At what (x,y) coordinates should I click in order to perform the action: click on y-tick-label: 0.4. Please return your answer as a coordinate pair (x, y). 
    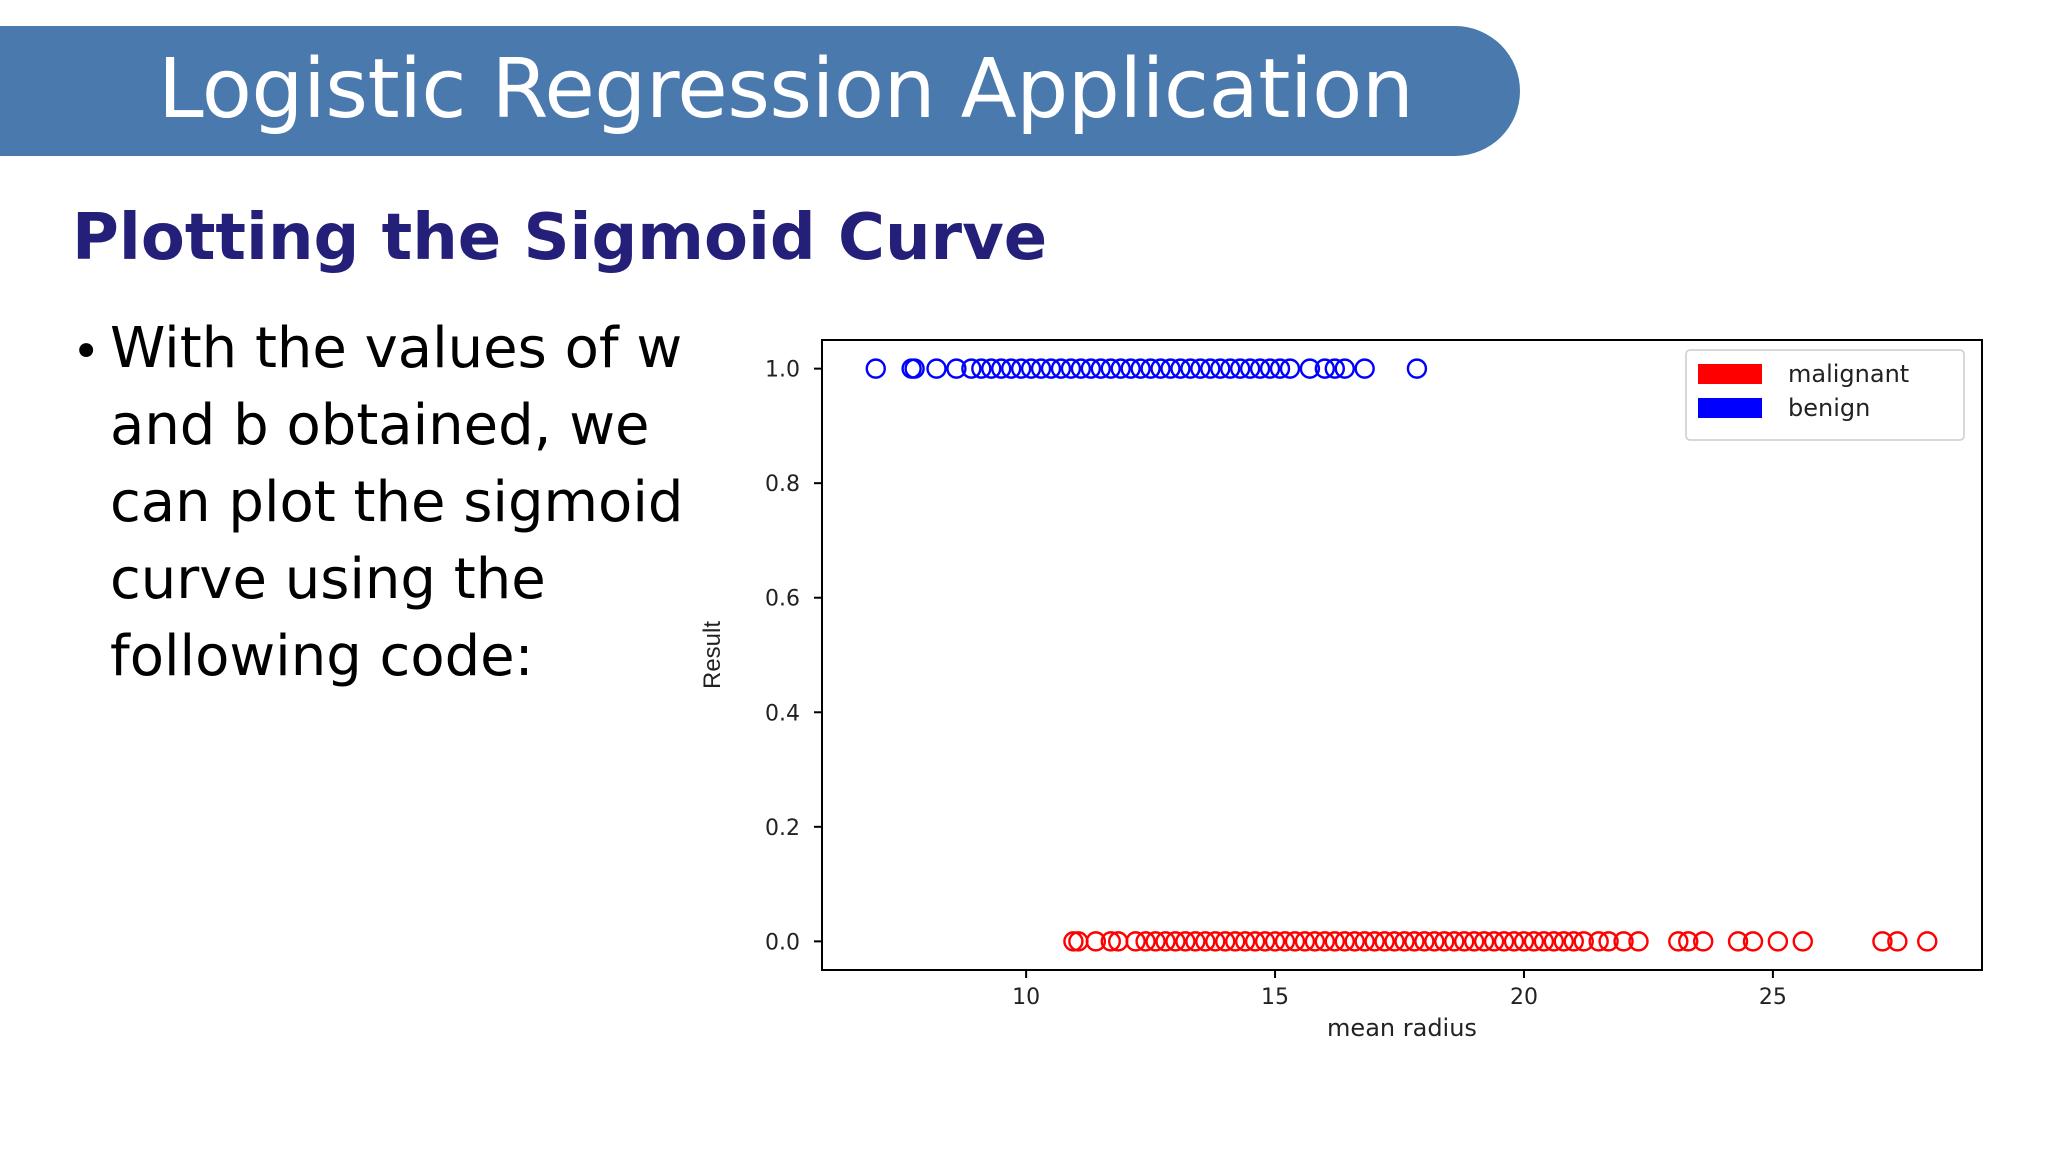
    Looking at the image, I should click on (782, 713).